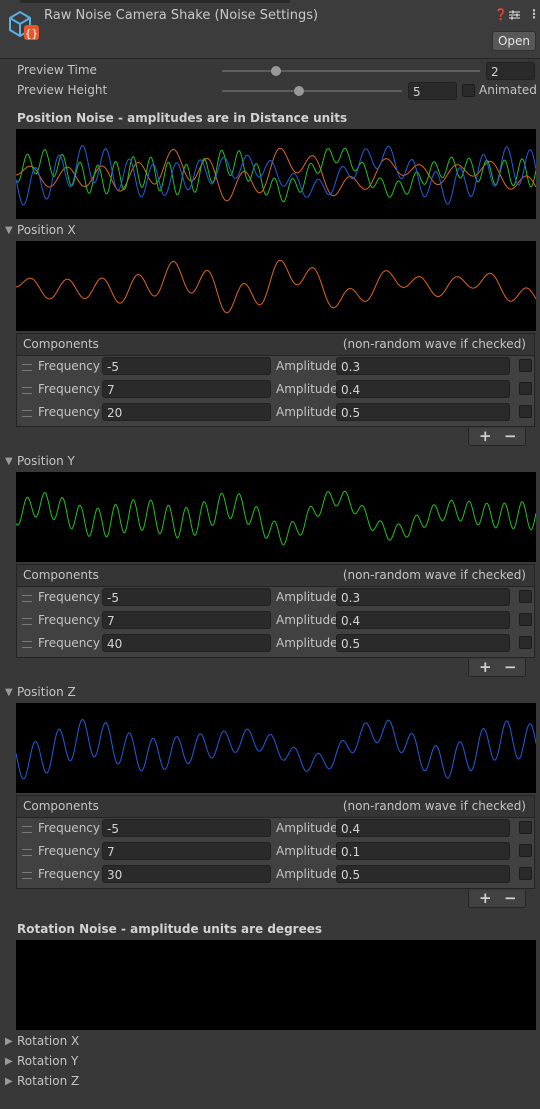 The height and width of the screenshot is (1109, 540). I want to click on position-y-add-remove-bar: + −, so click(497, 667).